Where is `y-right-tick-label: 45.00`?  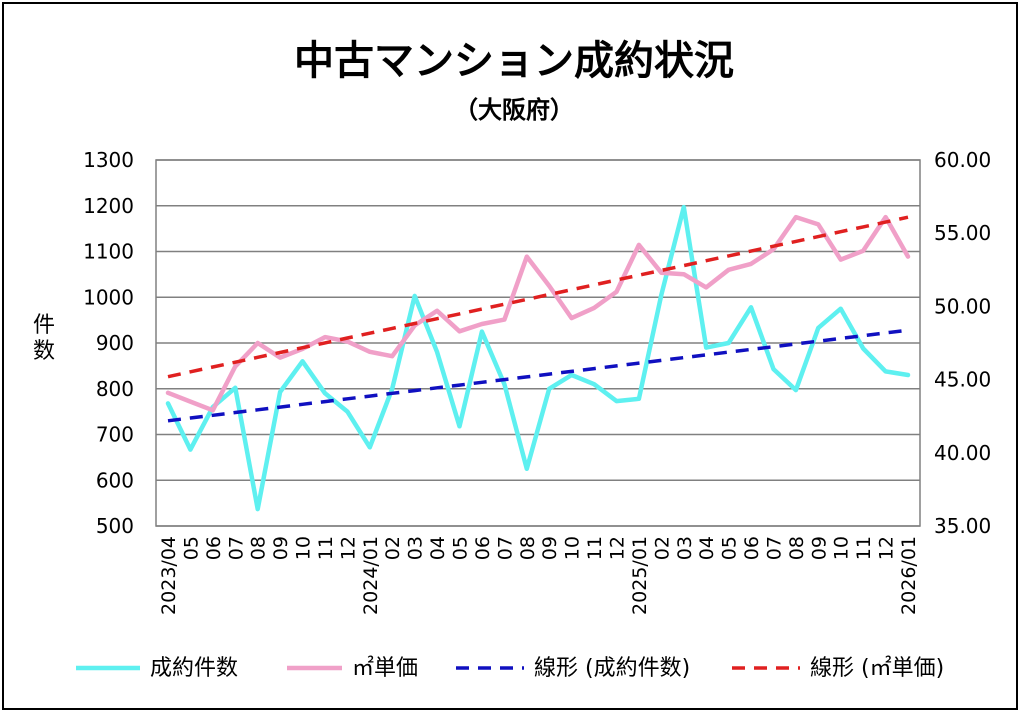 y-right-tick-label: 45.00 is located at coordinates (962, 380).